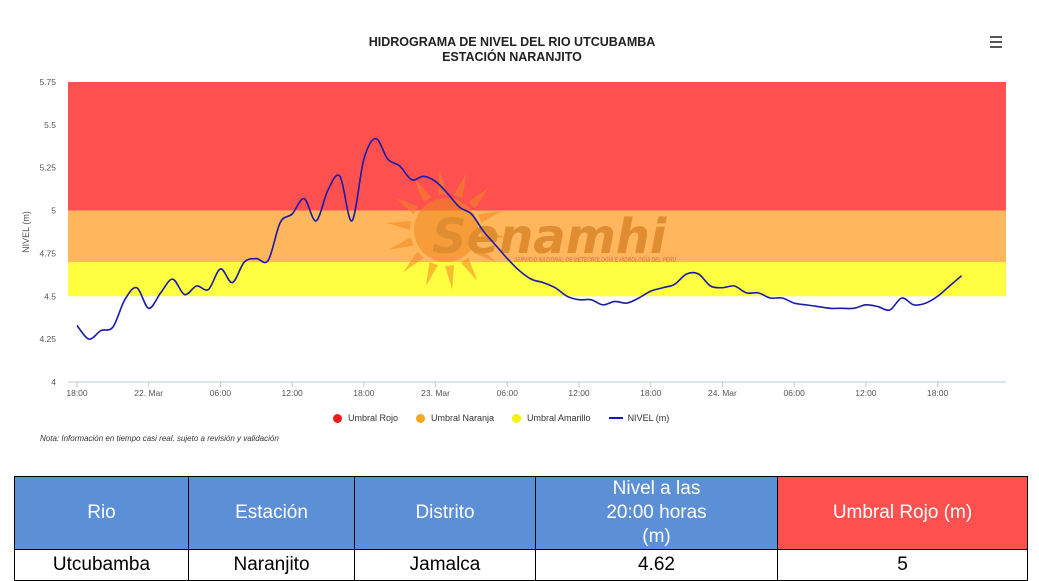  What do you see at coordinates (549, 237) in the screenshot?
I see `watermark-logo-text: Senamhi` at bounding box center [549, 237].